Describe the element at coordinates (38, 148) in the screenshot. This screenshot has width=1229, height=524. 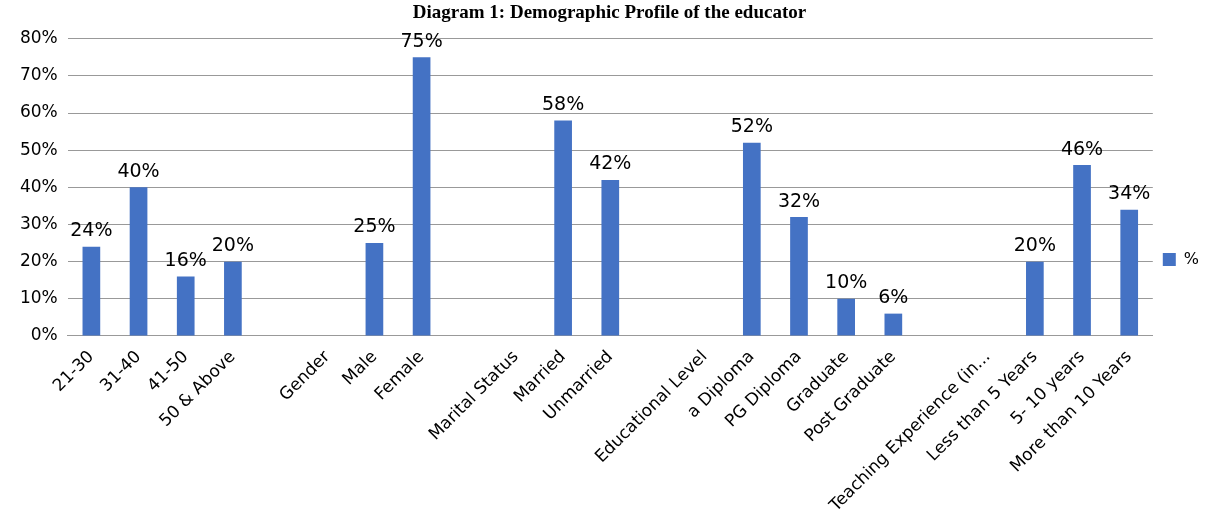
I see `y-tick-label: 50%` at that location.